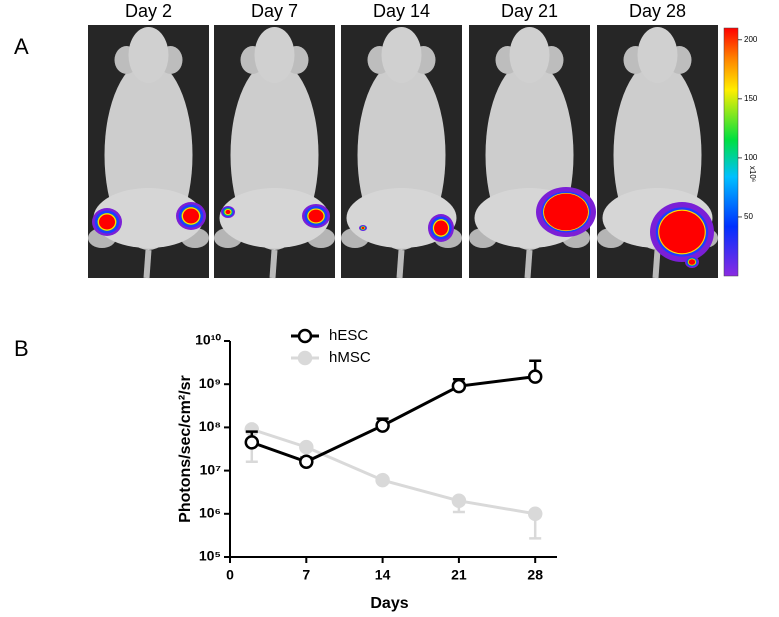 The width and height of the screenshot is (779, 617). I want to click on colorbar, so click(731, 152).